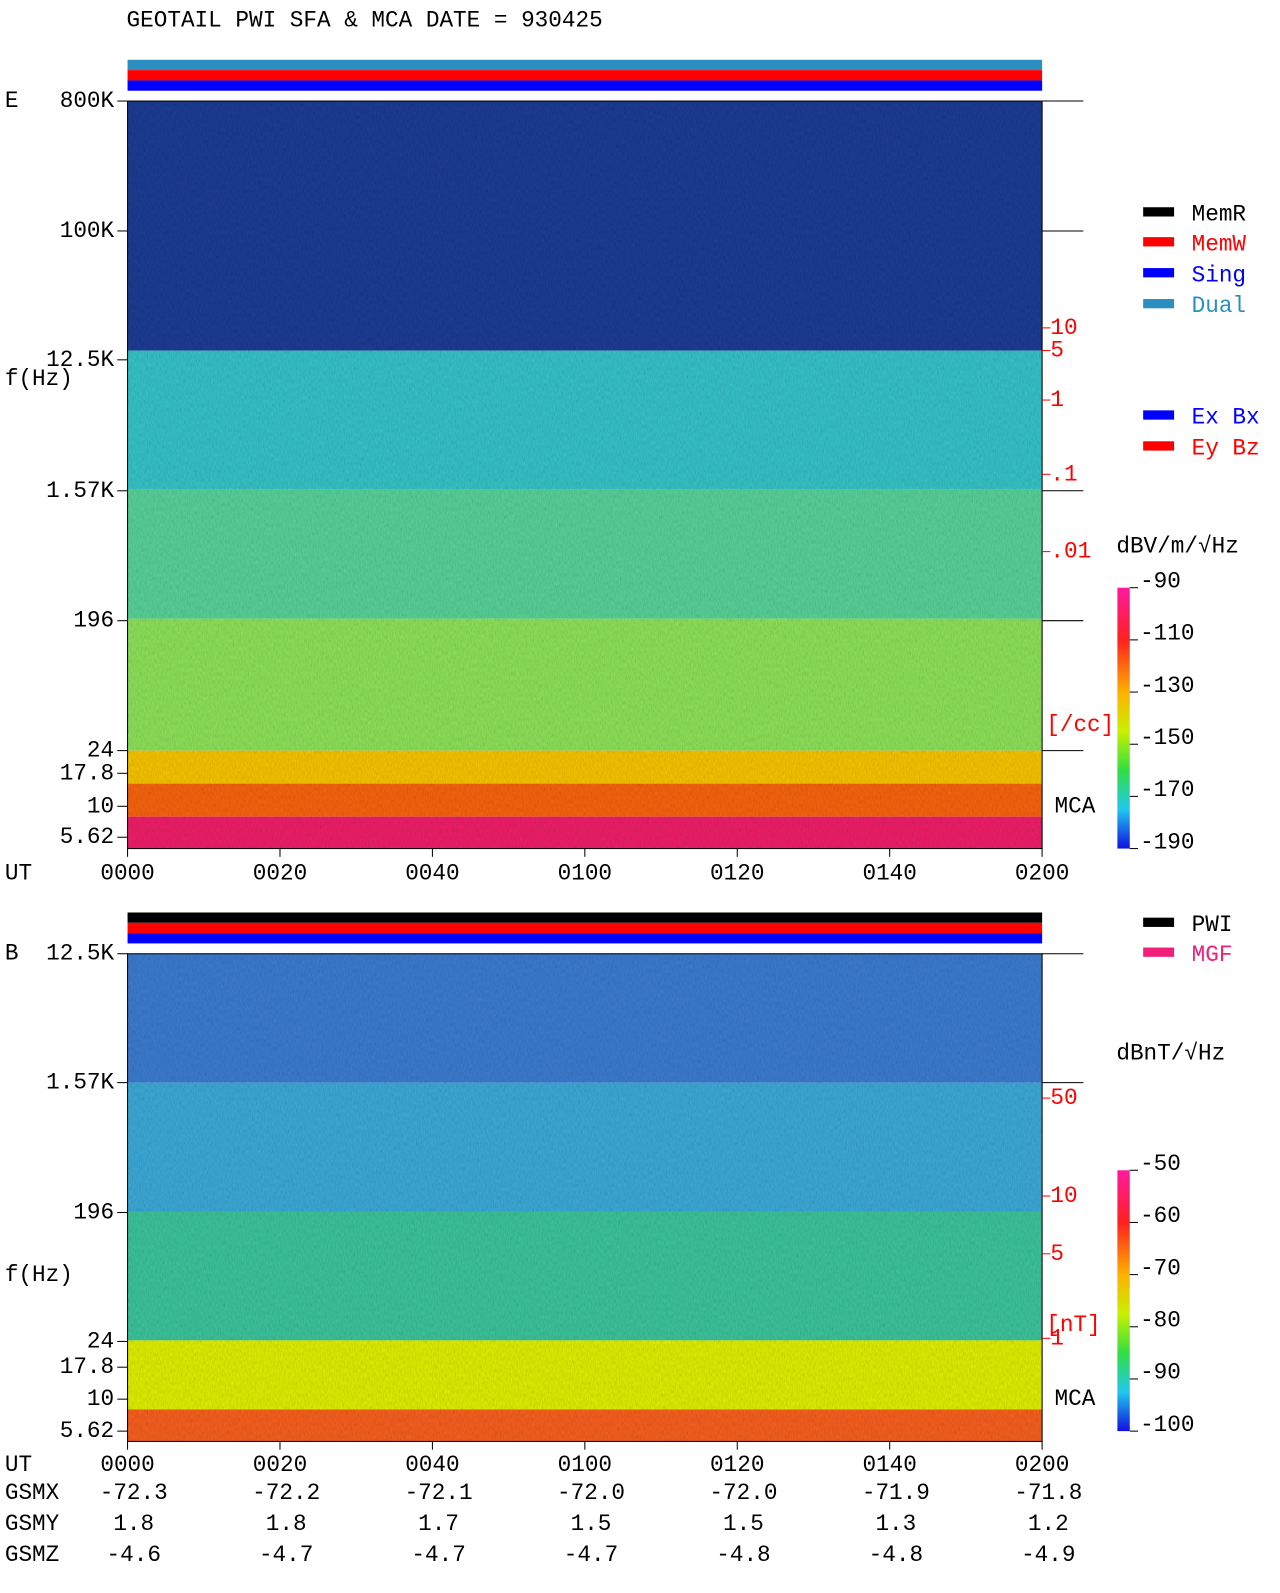  I want to click on orbit-value: 1.8, so click(133, 1524).